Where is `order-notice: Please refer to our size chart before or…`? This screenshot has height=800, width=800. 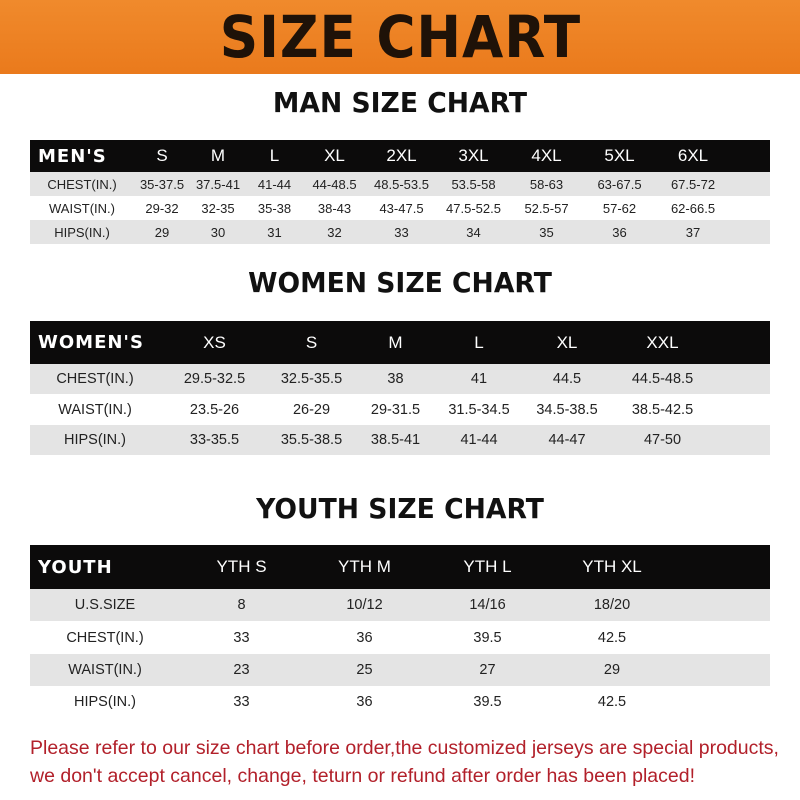
order-notice: Please refer to our size chart before or… is located at coordinates (405, 762).